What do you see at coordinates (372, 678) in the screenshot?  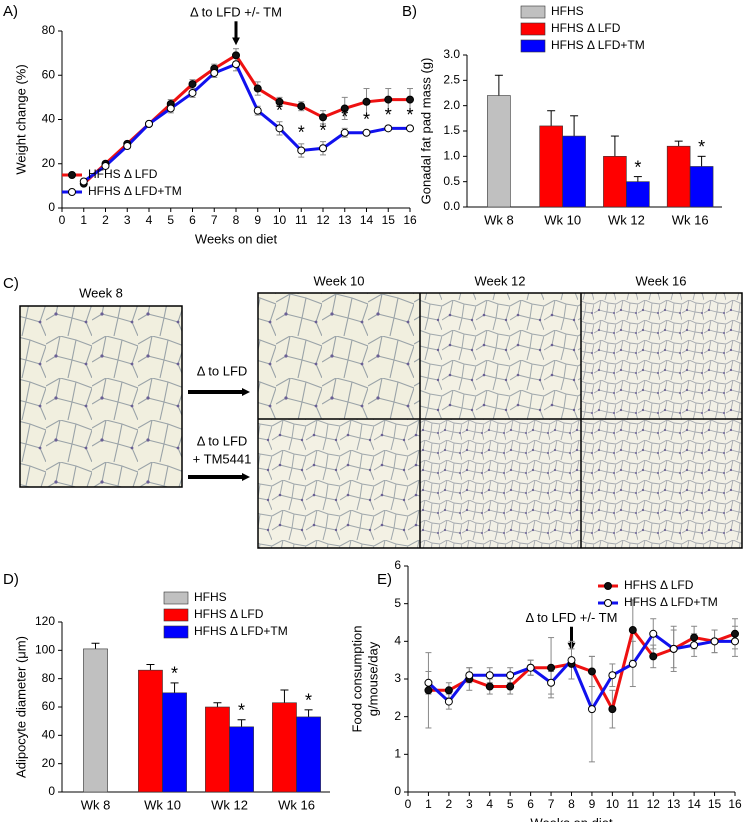 I see `y-axis-label: g/mouse/day` at bounding box center [372, 678].